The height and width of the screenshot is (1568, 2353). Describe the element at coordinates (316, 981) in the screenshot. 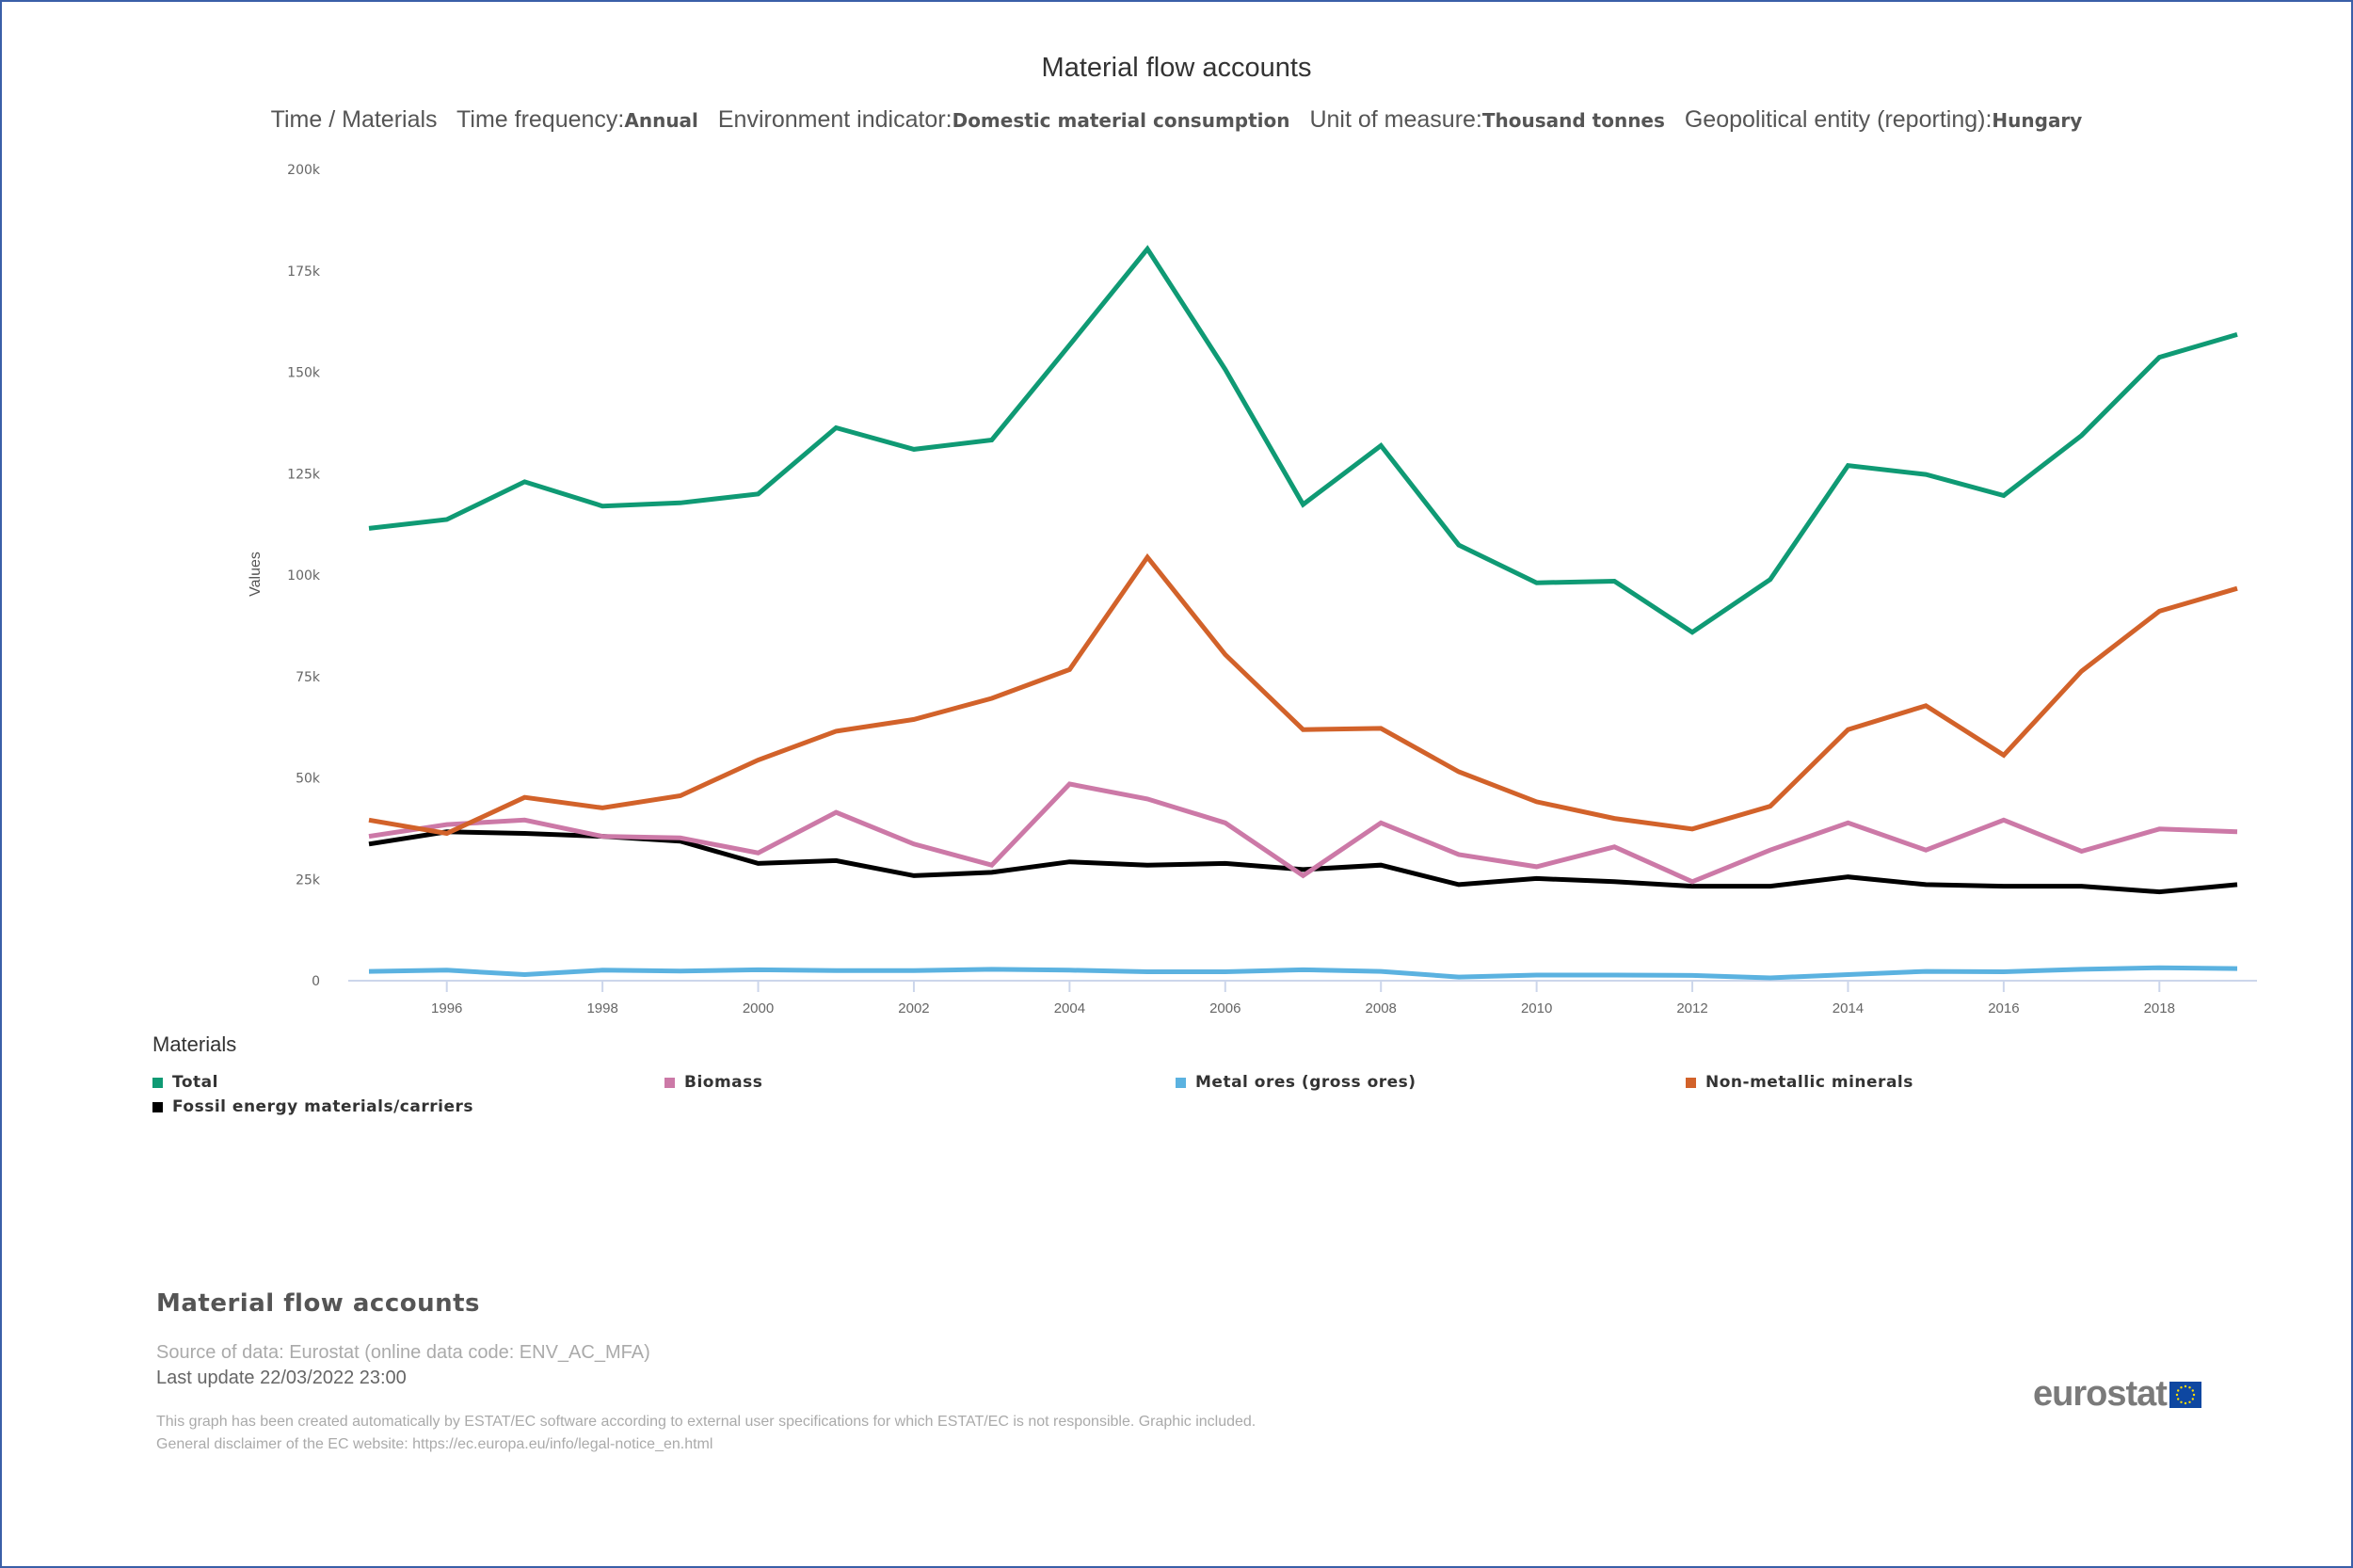

I see `y-tick-label: 0` at that location.